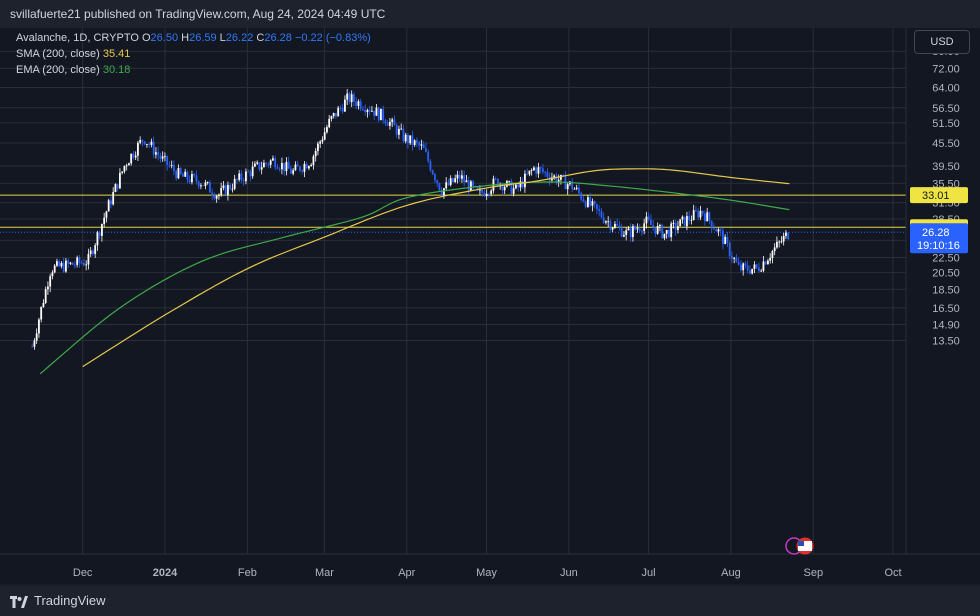  I want to click on time-tick-label: Sep, so click(814, 573).